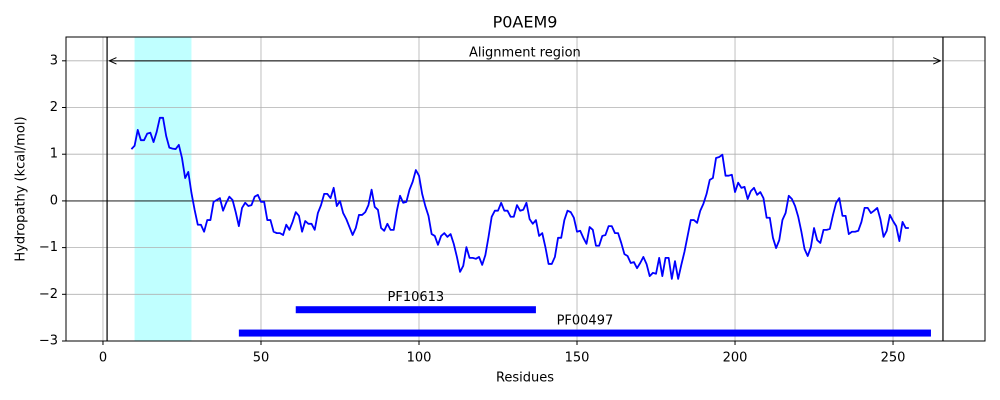 The image size is (1000, 400). What do you see at coordinates (54, 154) in the screenshot?
I see `y-tick-label: 1` at bounding box center [54, 154].